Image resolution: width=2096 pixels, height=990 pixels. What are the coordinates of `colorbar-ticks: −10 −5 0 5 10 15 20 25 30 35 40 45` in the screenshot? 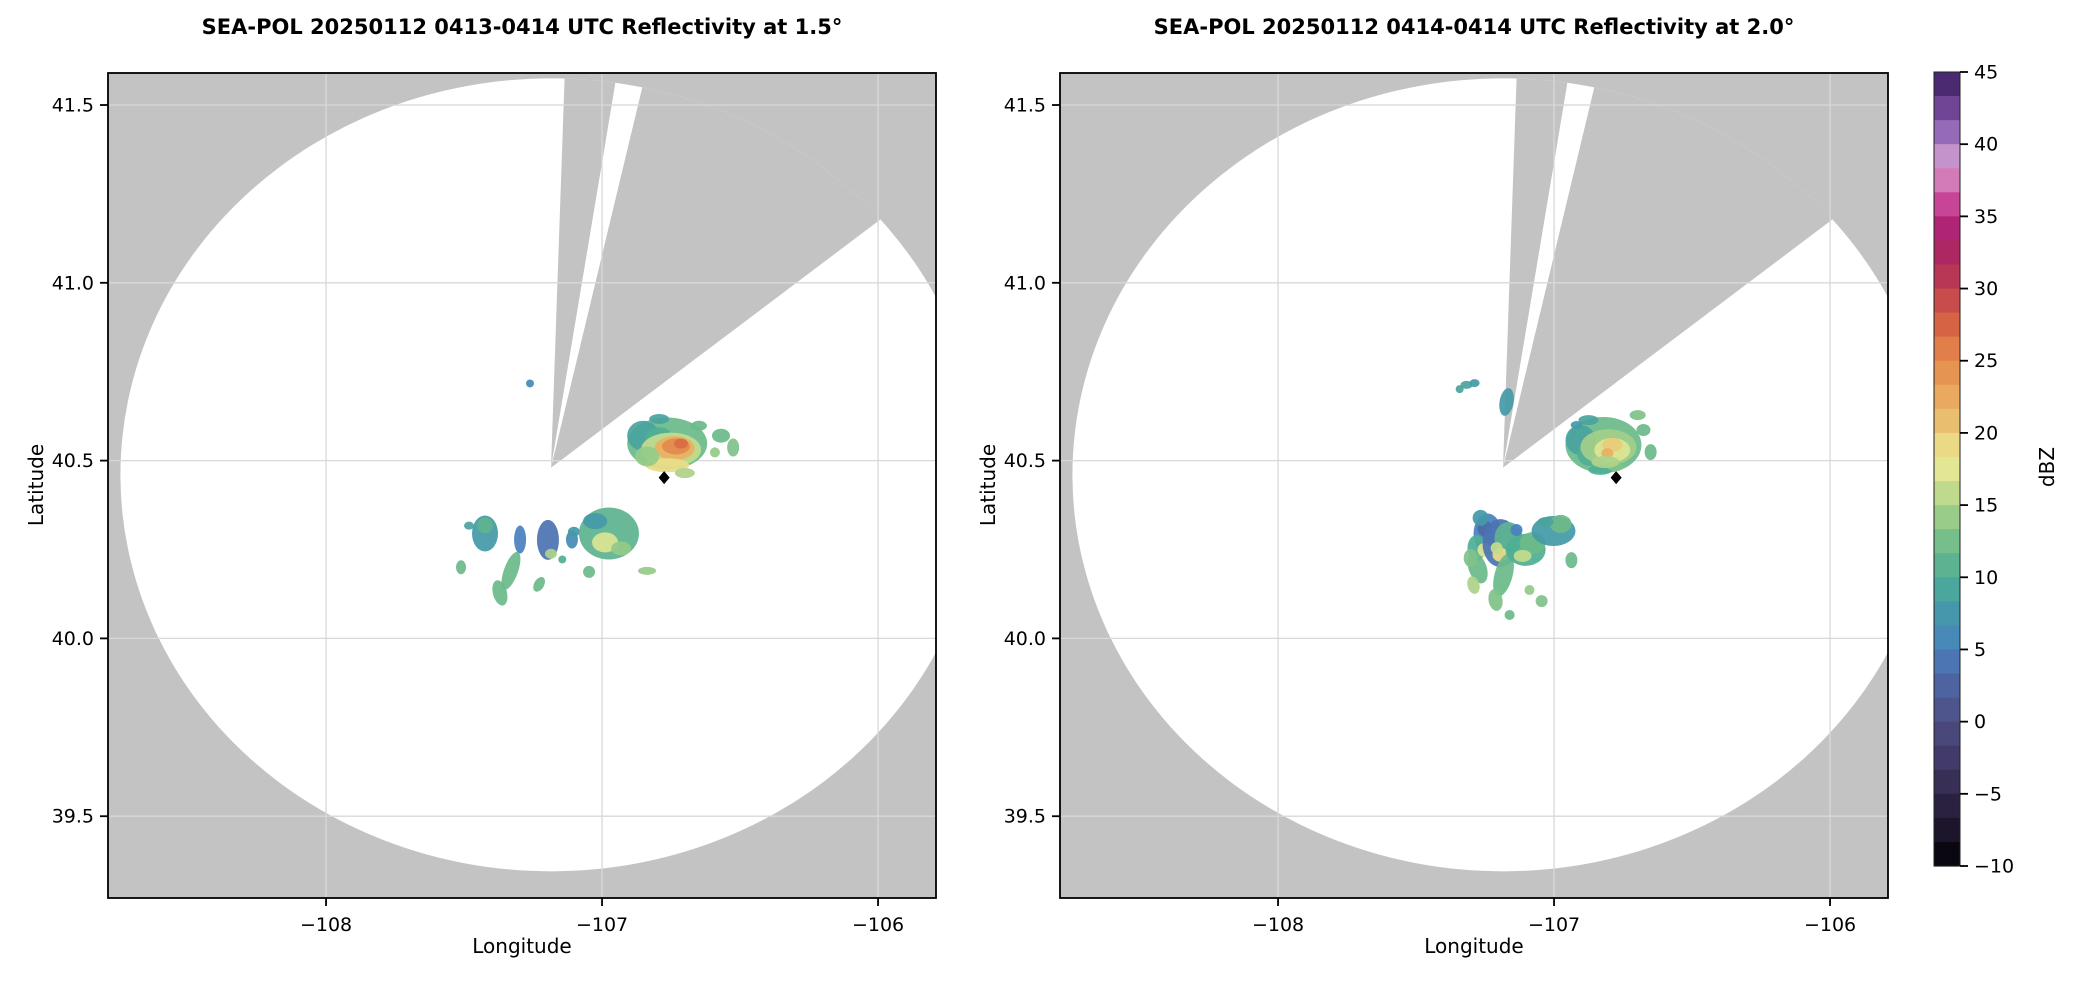 It's located at (1987, 470).